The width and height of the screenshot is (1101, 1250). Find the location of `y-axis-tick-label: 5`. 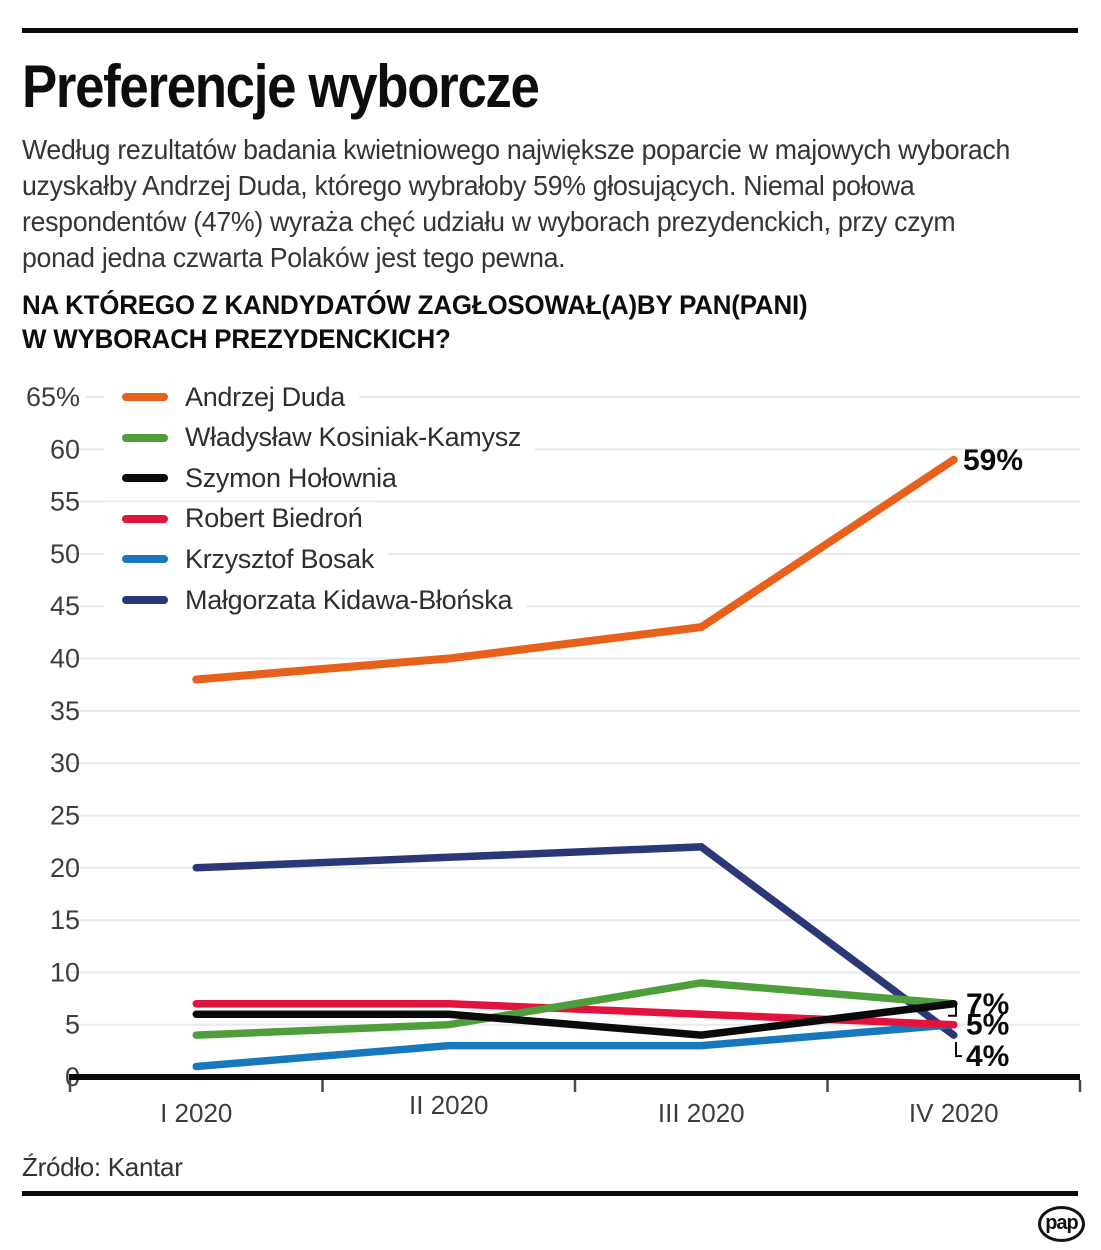

y-axis-tick-label: 5 is located at coordinates (72, 1025).